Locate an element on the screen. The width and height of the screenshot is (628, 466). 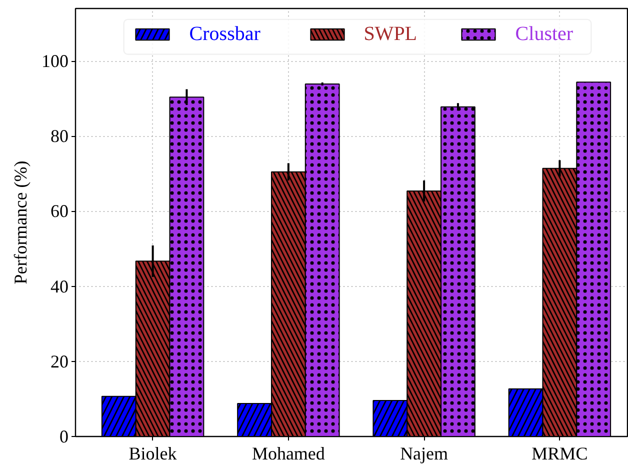
y-axis-title: Performance (%) is located at coordinates (20, 222).